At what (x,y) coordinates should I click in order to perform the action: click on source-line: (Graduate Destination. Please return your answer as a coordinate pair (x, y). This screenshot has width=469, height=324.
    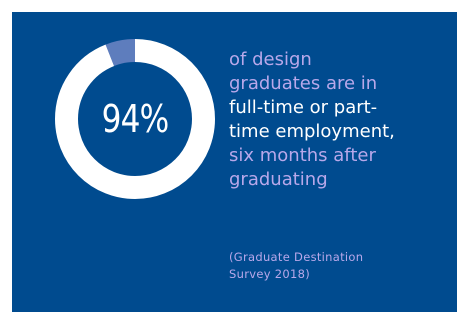
    Looking at the image, I should click on (296, 257).